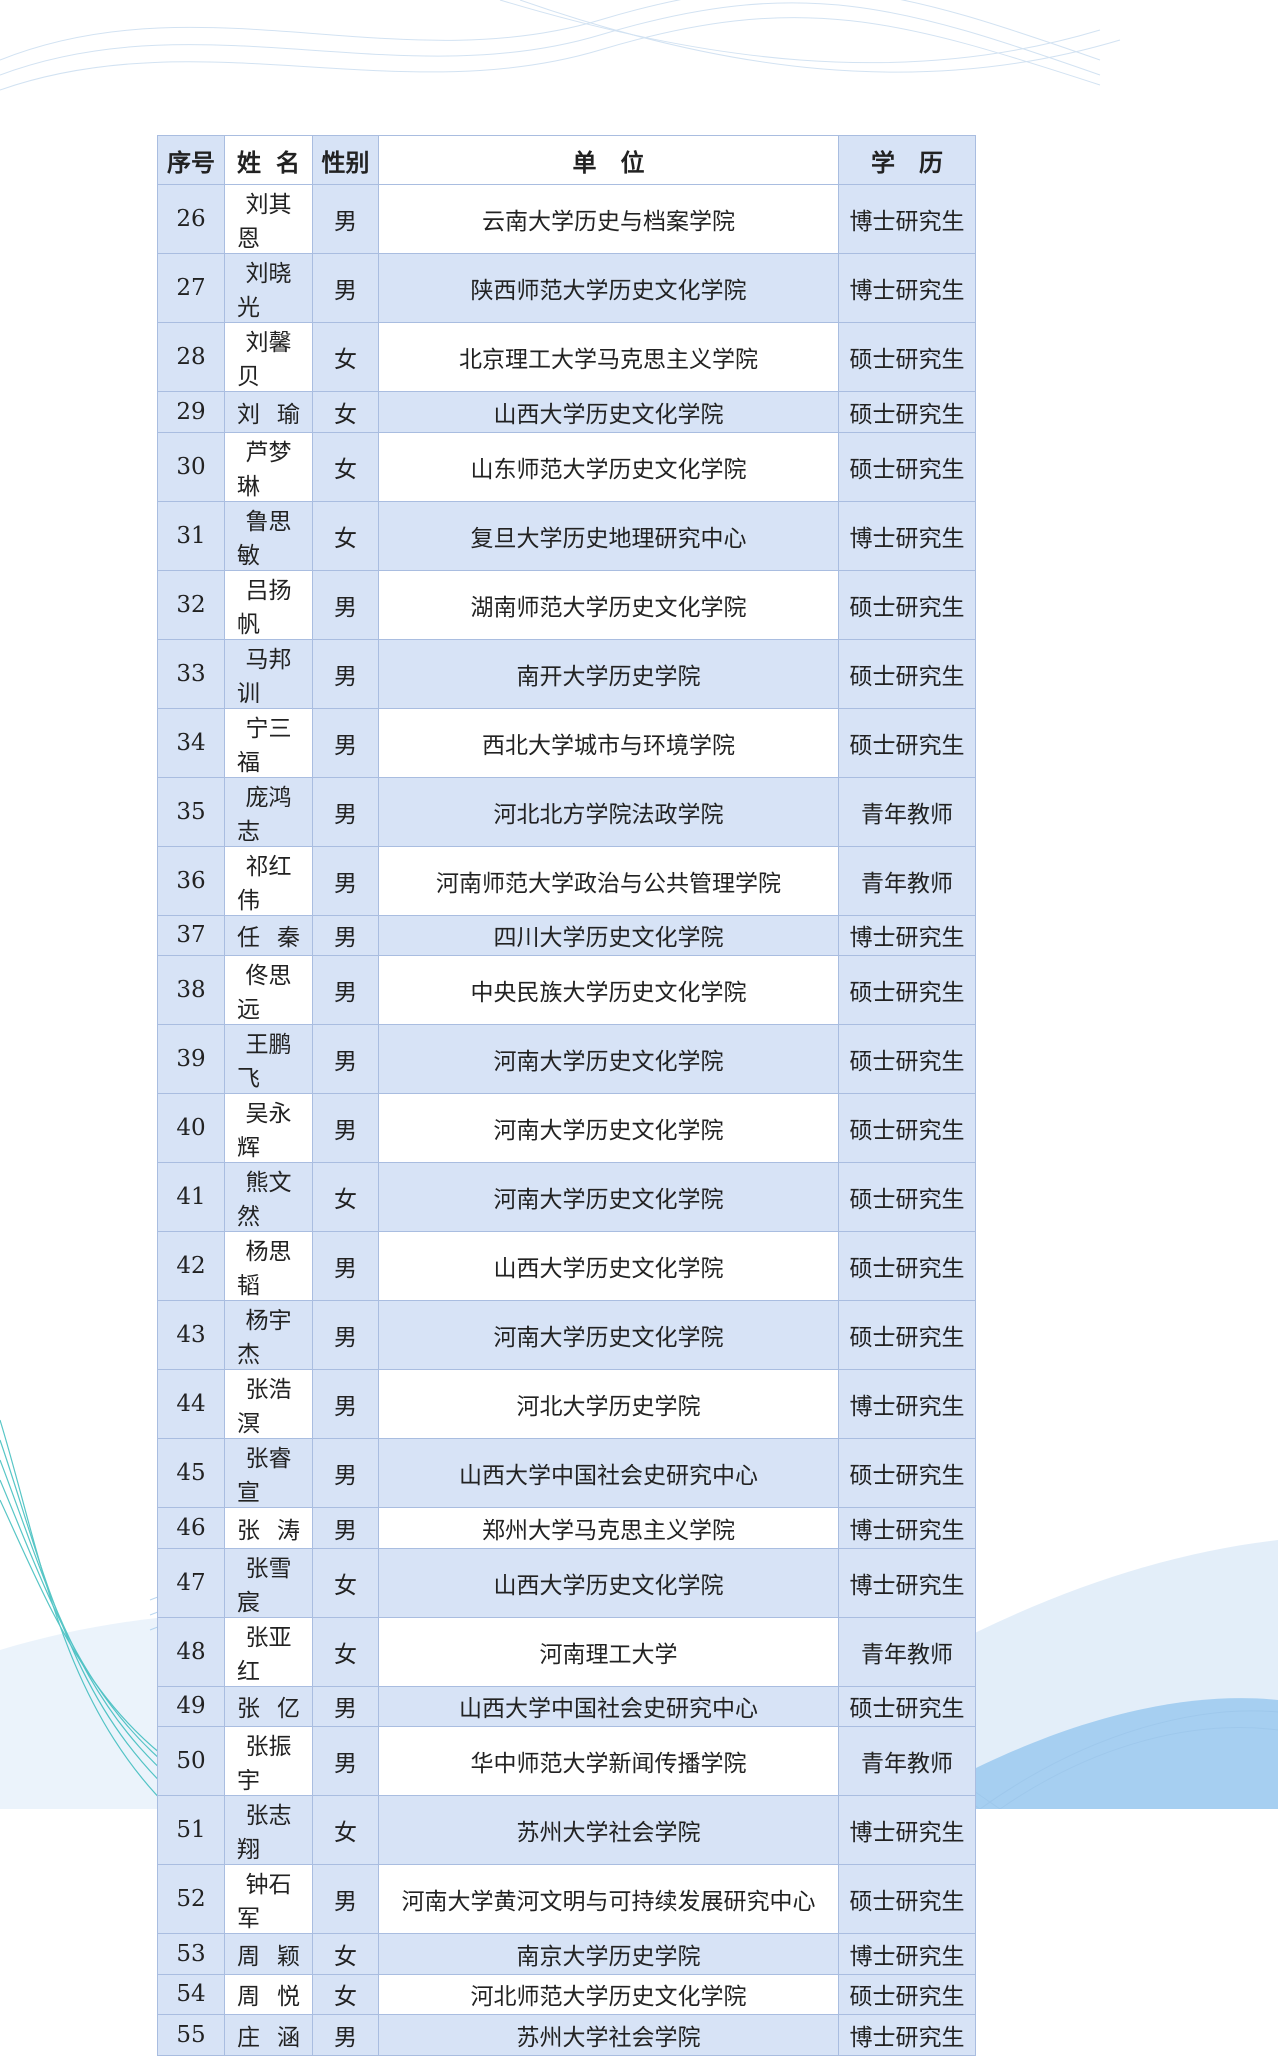 This screenshot has height=2056, width=1278. Describe the element at coordinates (566, 1266) in the screenshot. I see `table-row: 42 杨思韬男山西大学历史文化学院 硕士研究生` at that location.